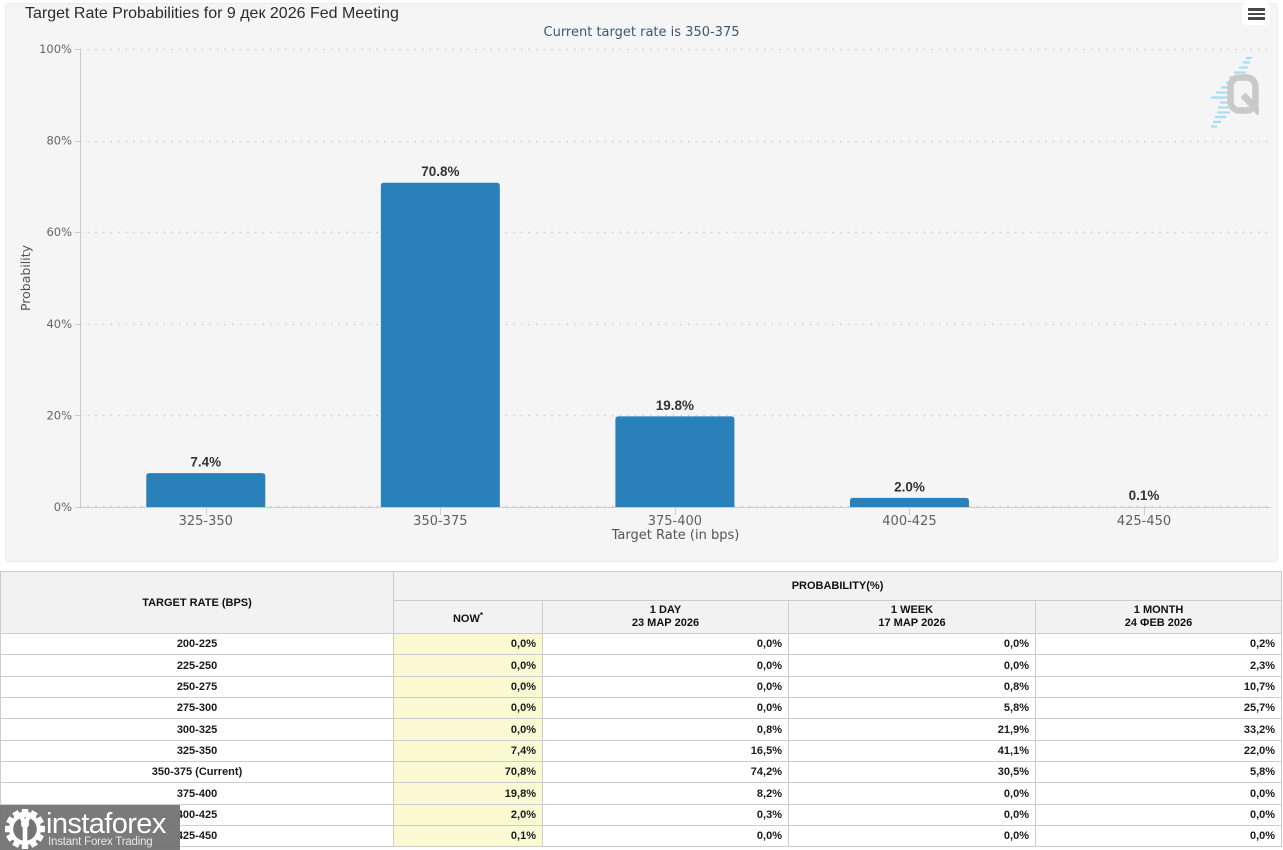 The image size is (1283, 850). I want to click on gear-logo-icon, so click(25, 829).